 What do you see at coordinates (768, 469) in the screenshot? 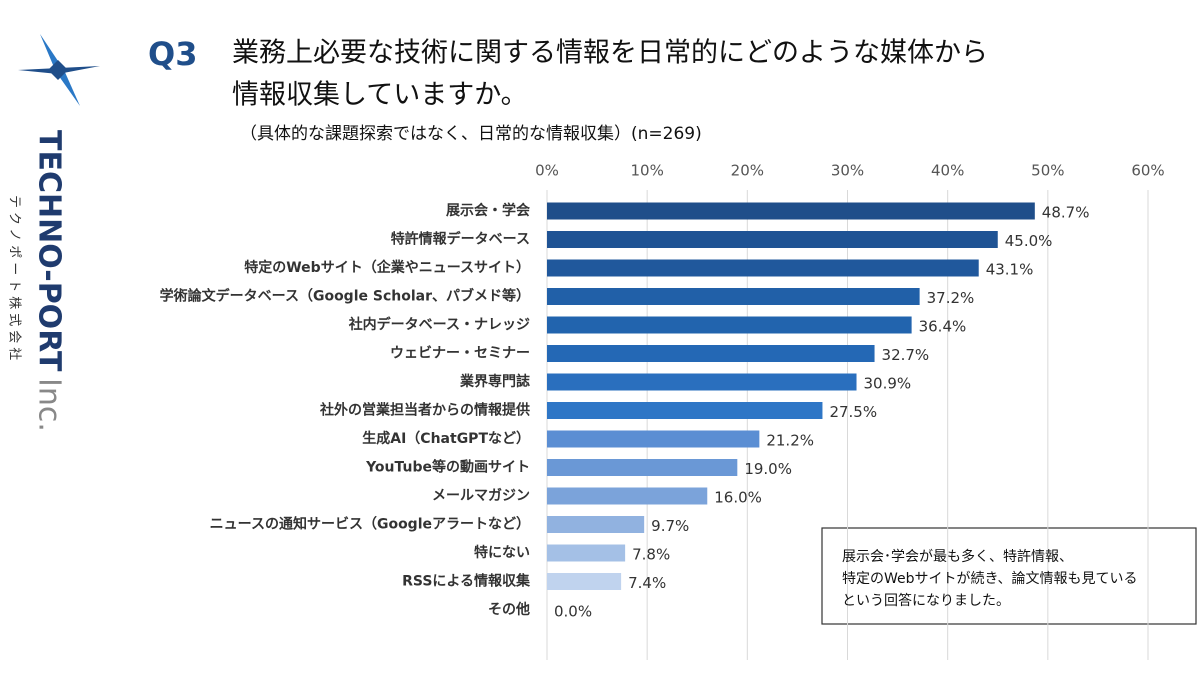
I see `value-label: 19.0%` at bounding box center [768, 469].